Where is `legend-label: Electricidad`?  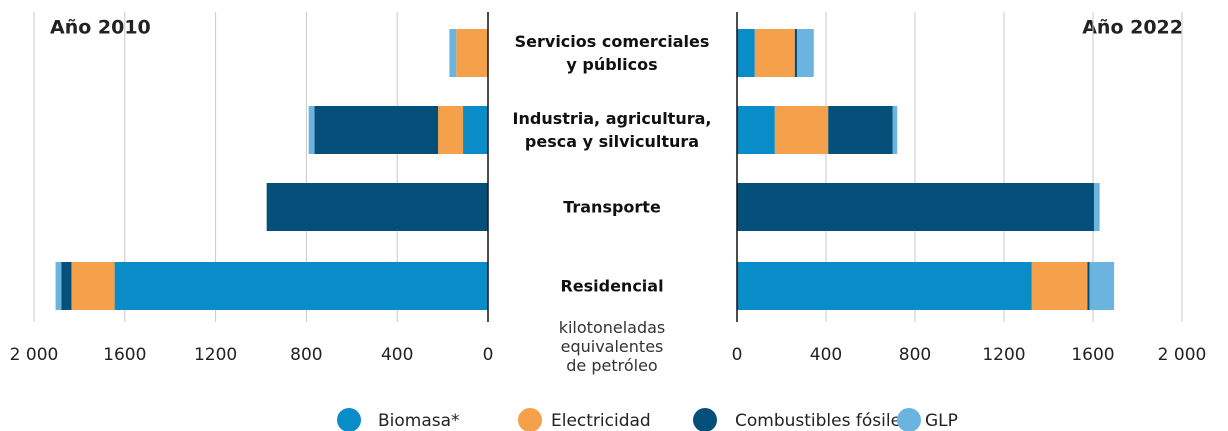
legend-label: Electricidad is located at coordinates (601, 421).